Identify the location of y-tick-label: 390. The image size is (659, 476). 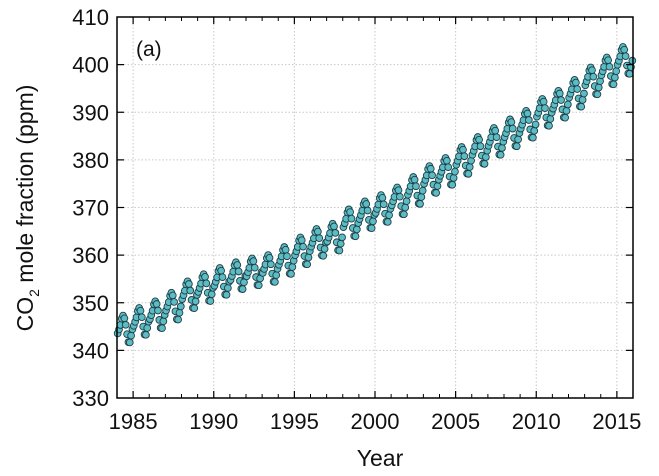
(90, 112).